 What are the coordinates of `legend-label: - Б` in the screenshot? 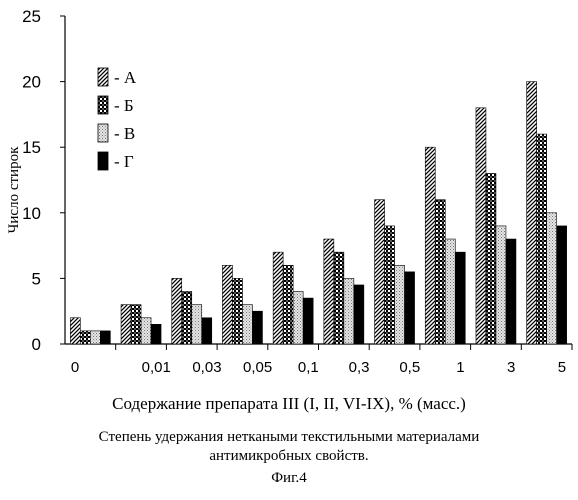 It's located at (124, 105).